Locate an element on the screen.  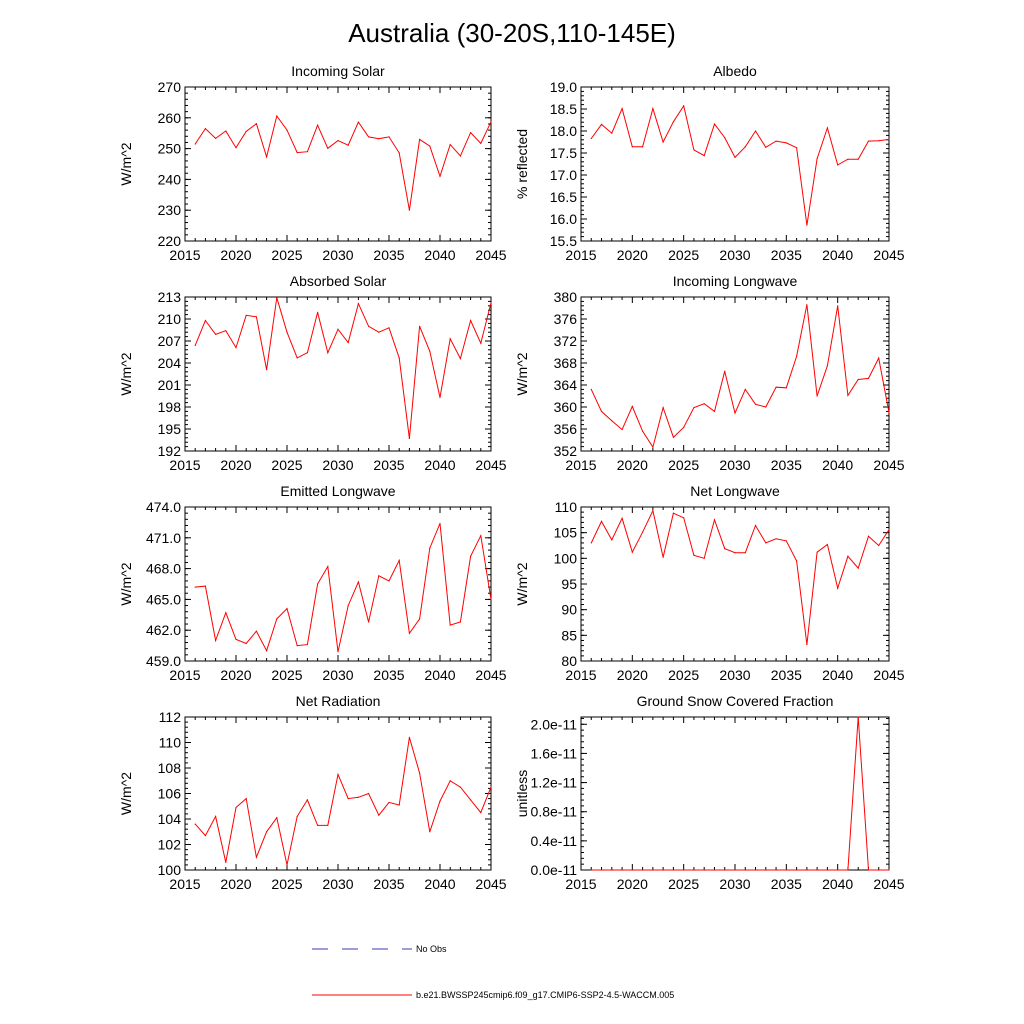
y-tick-label: 17.5 is located at coordinates (563, 153).